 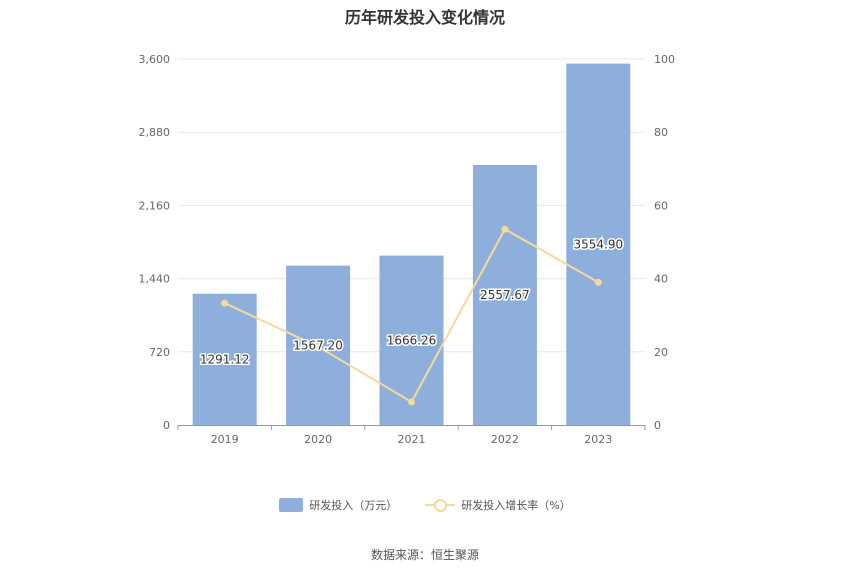 What do you see at coordinates (159, 352) in the screenshot?
I see `y-left-tick-label: 720` at bounding box center [159, 352].